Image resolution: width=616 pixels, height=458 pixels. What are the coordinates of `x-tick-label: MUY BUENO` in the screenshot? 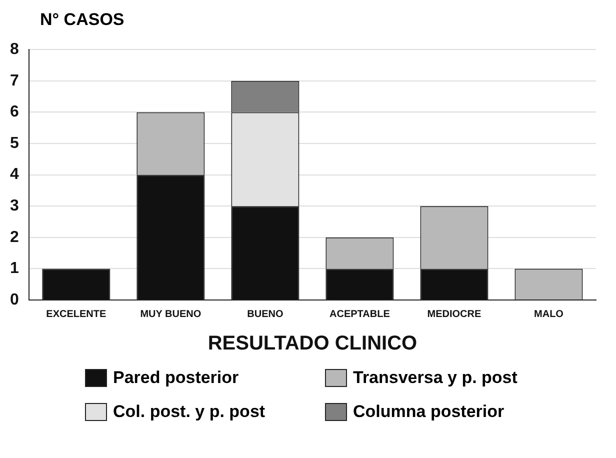 It's located at (171, 314).